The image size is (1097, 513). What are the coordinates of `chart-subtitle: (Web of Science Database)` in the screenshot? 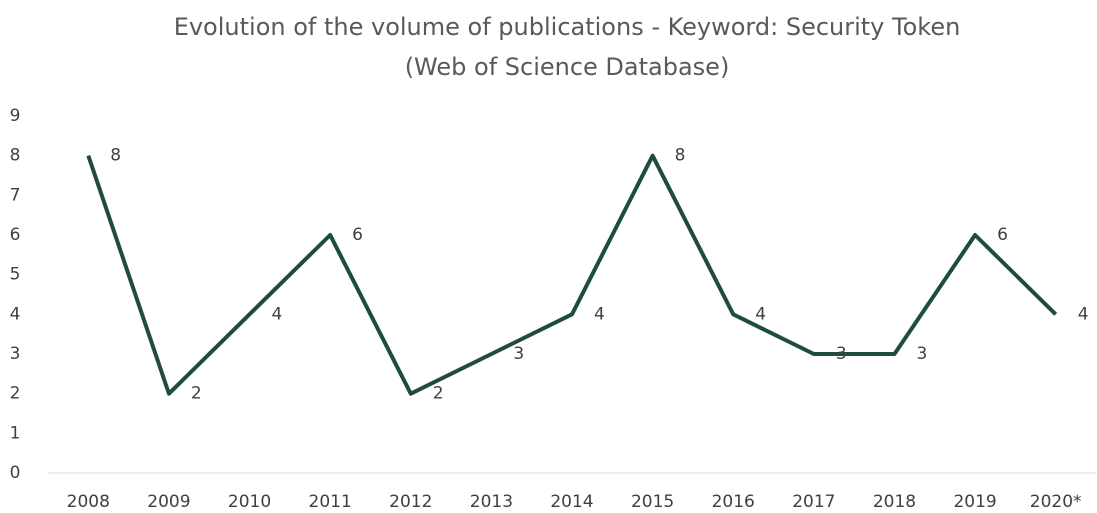 It's located at (567, 67).